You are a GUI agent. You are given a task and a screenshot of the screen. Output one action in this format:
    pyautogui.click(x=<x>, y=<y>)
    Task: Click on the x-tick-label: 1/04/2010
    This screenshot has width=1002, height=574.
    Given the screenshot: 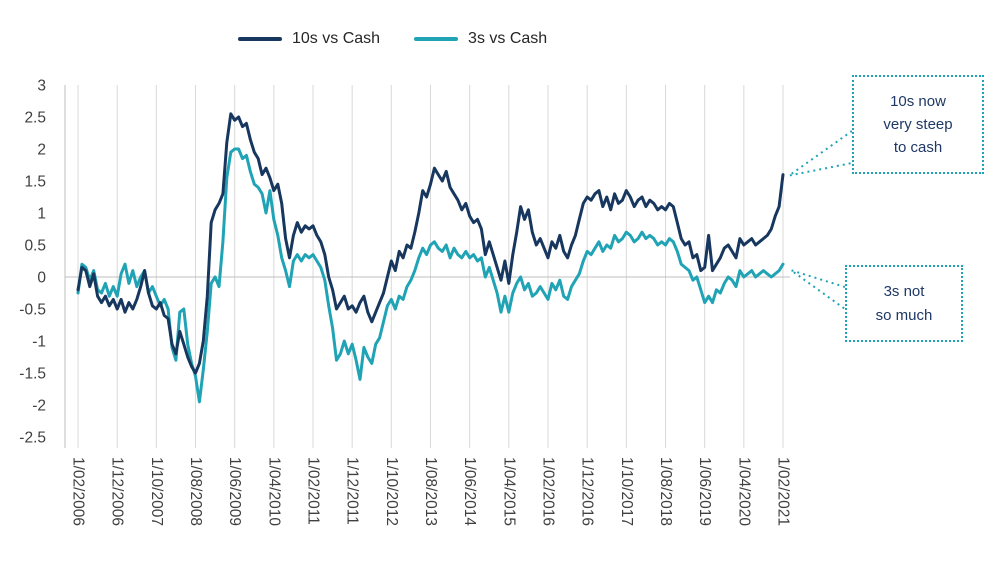 What is the action you would take?
    pyautogui.click(x=273, y=491)
    